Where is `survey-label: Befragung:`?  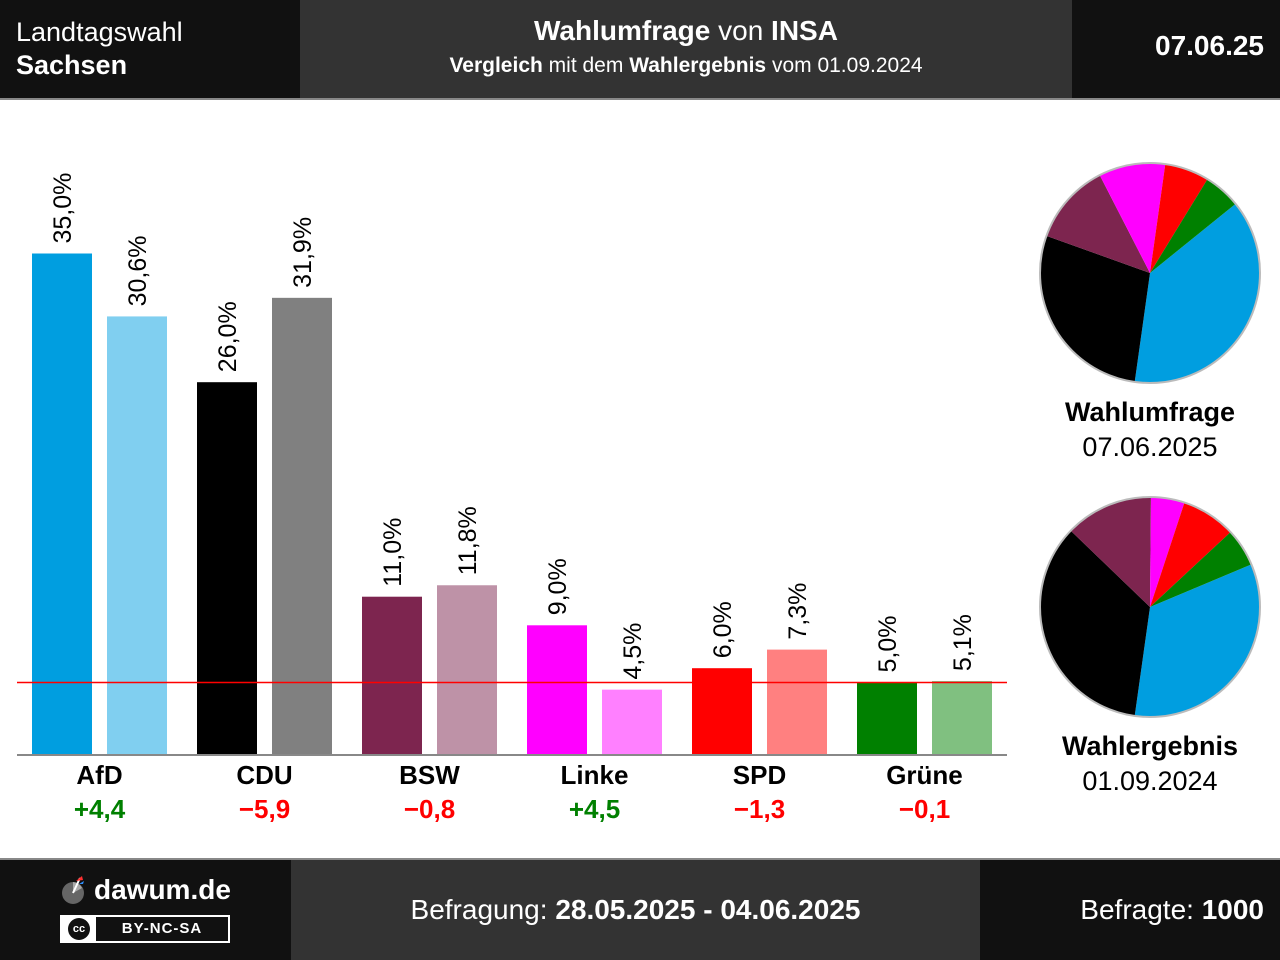 survey-label: Befragung: is located at coordinates (483, 909).